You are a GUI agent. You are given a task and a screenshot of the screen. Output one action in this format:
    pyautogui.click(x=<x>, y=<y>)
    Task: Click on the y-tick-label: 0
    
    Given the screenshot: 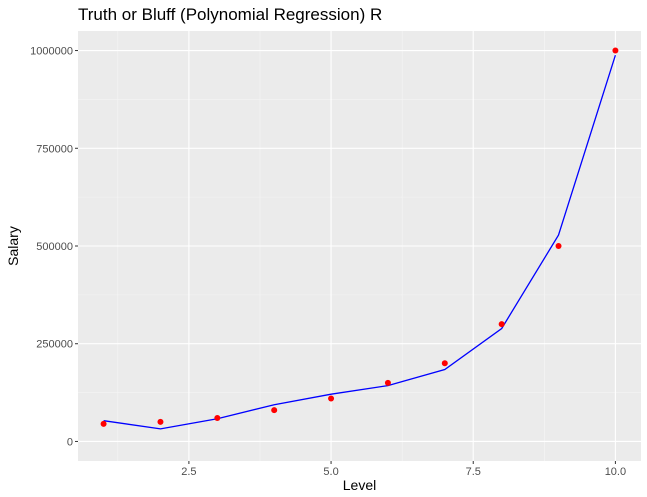 What is the action you would take?
    pyautogui.click(x=70, y=442)
    